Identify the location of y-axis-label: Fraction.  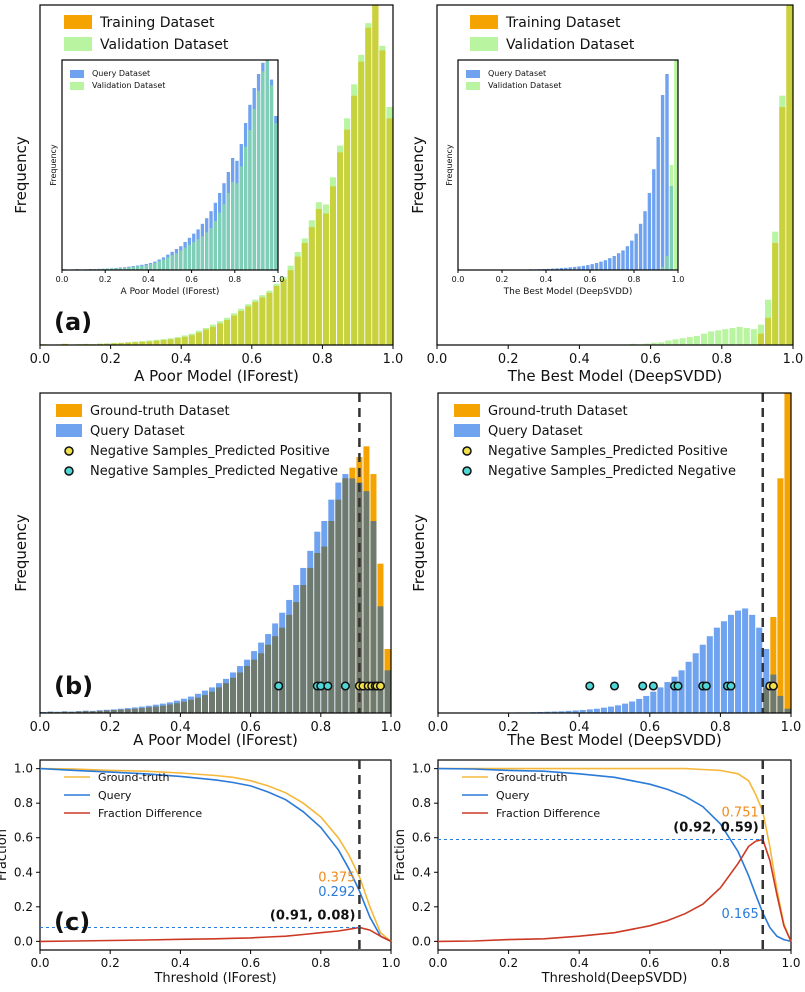
(5, 855).